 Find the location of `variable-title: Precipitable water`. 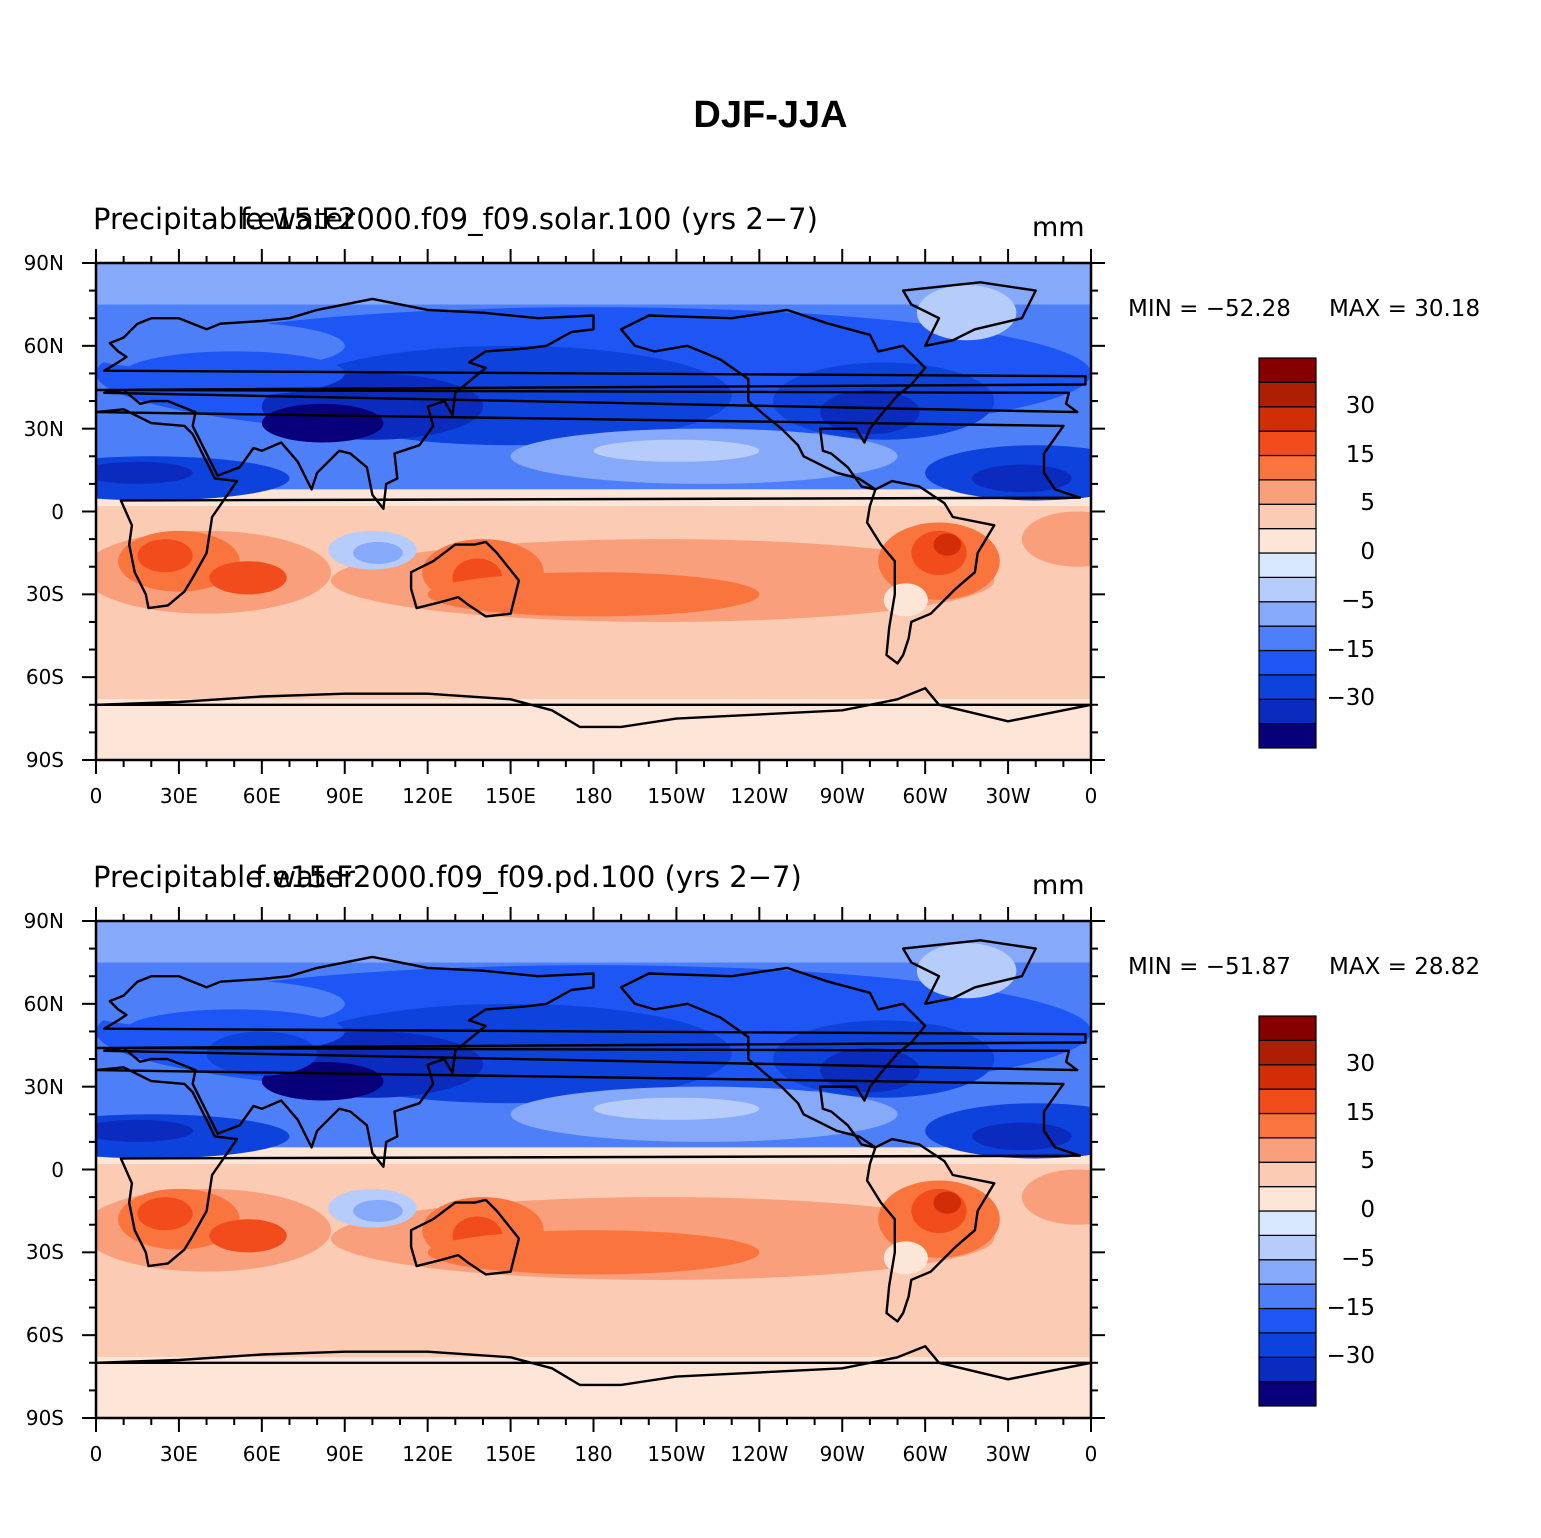

variable-title: Precipitable water is located at coordinates (224, 219).